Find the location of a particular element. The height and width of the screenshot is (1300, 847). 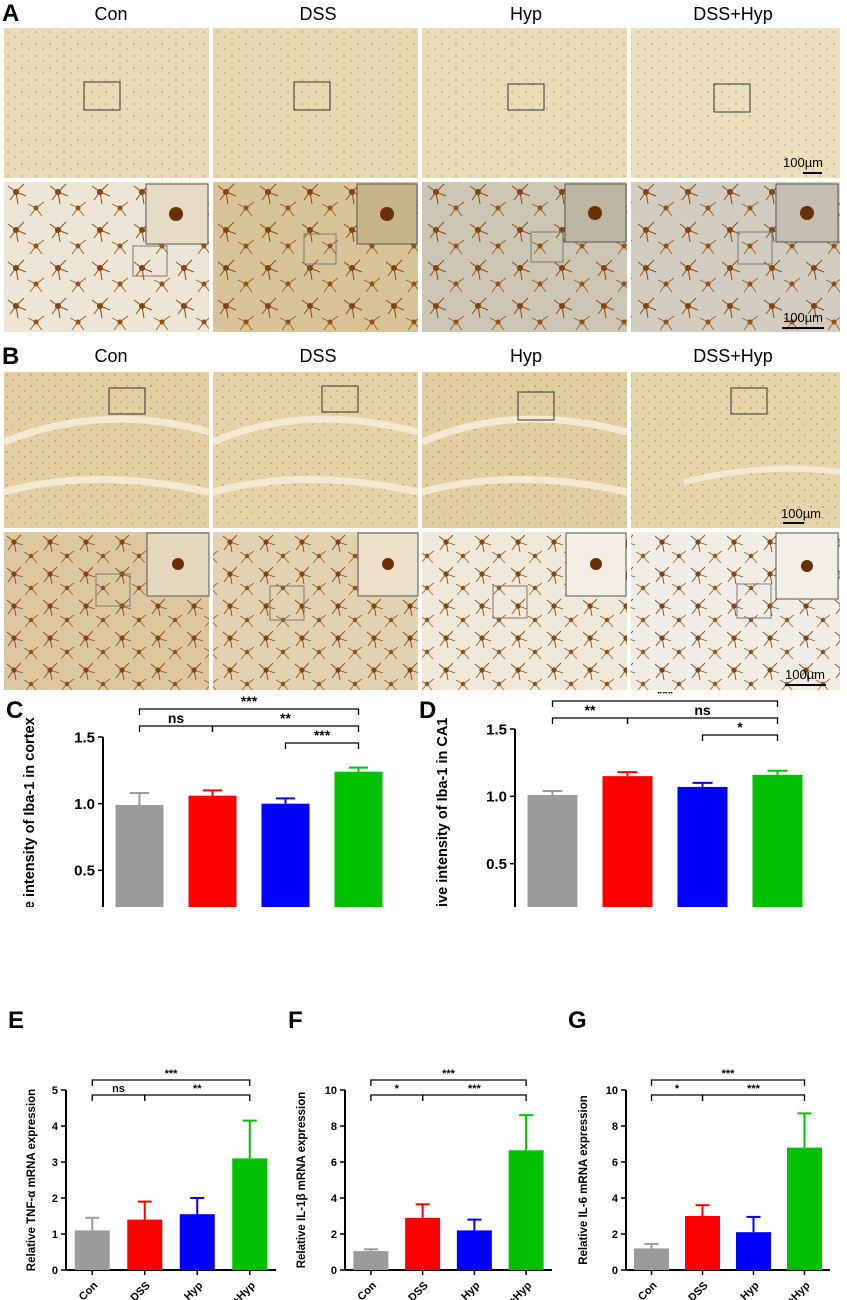

y-tick-label: 0 is located at coordinates (334, 1271).